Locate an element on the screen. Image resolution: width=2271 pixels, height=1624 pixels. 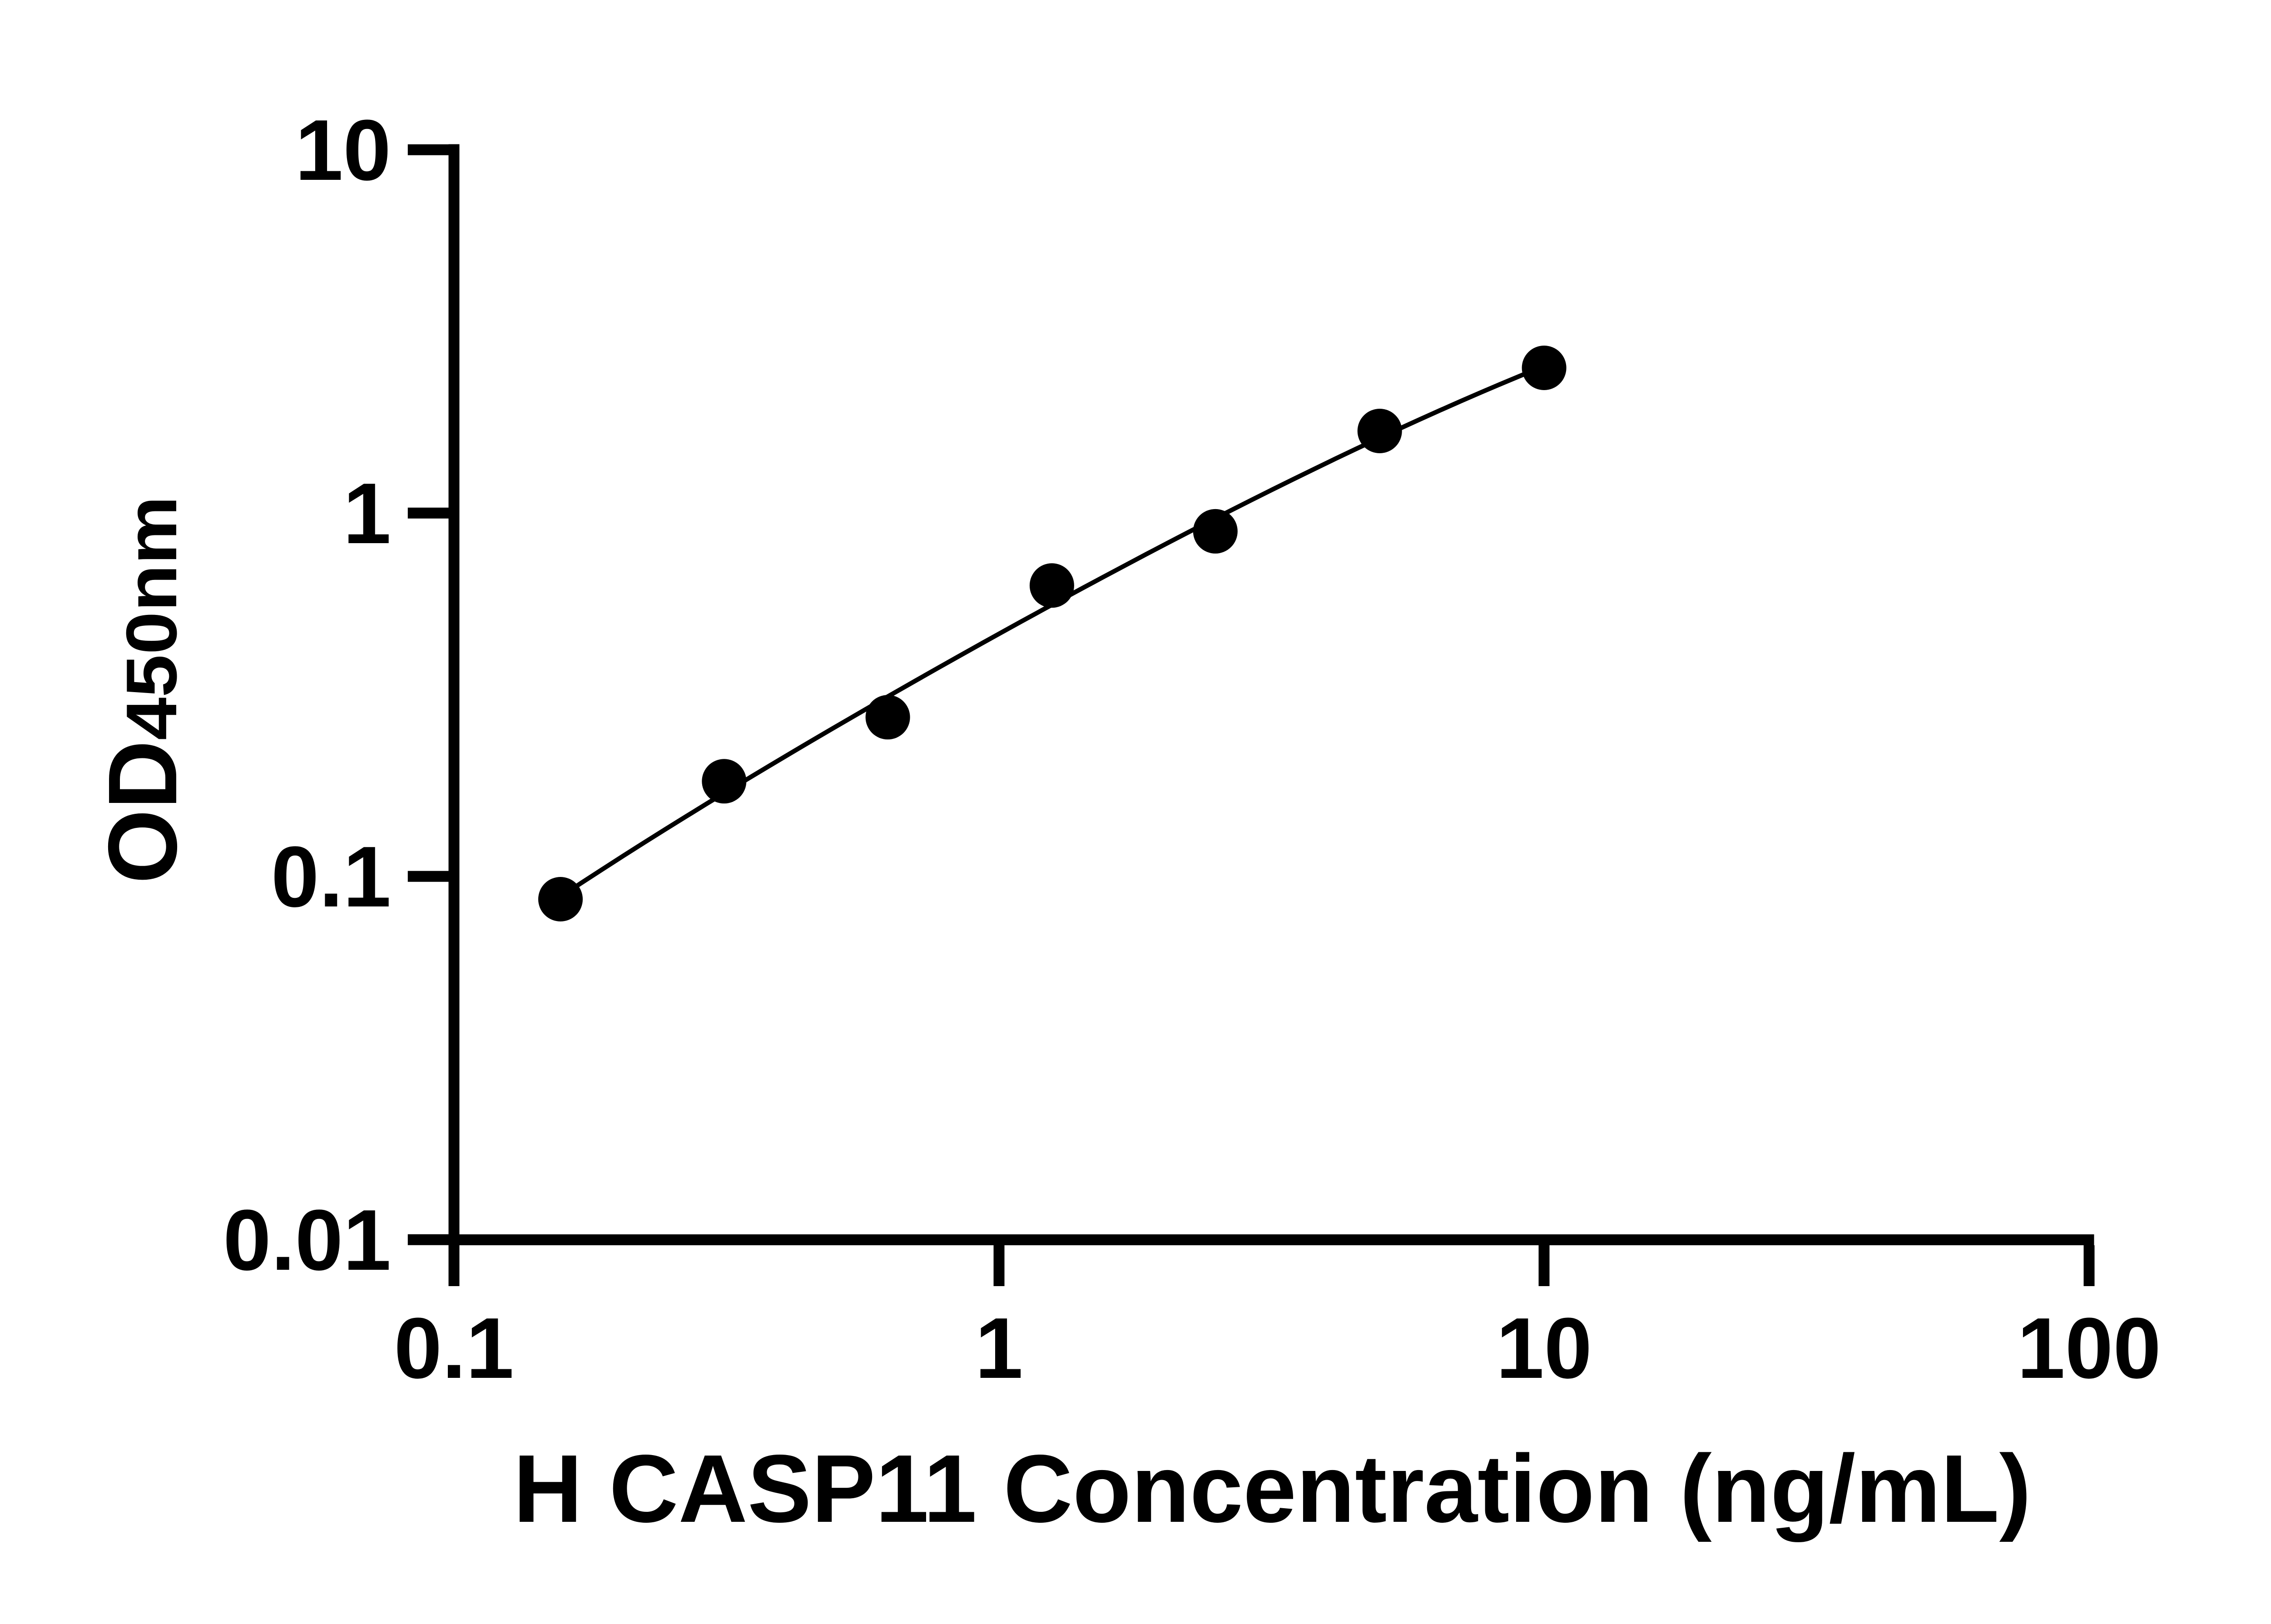
svg-text: 450nm is located at coordinates (152, 618).